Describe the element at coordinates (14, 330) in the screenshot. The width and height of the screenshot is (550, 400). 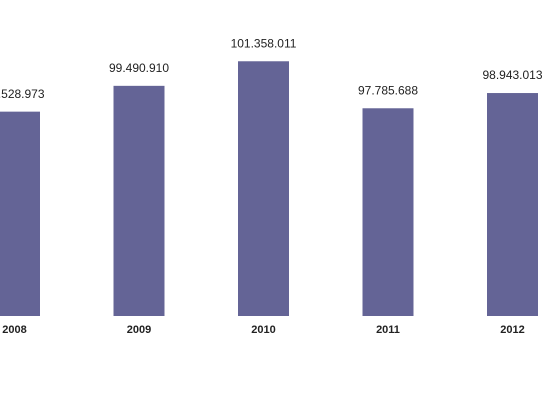
I see `x-tick-label: 2008` at that location.